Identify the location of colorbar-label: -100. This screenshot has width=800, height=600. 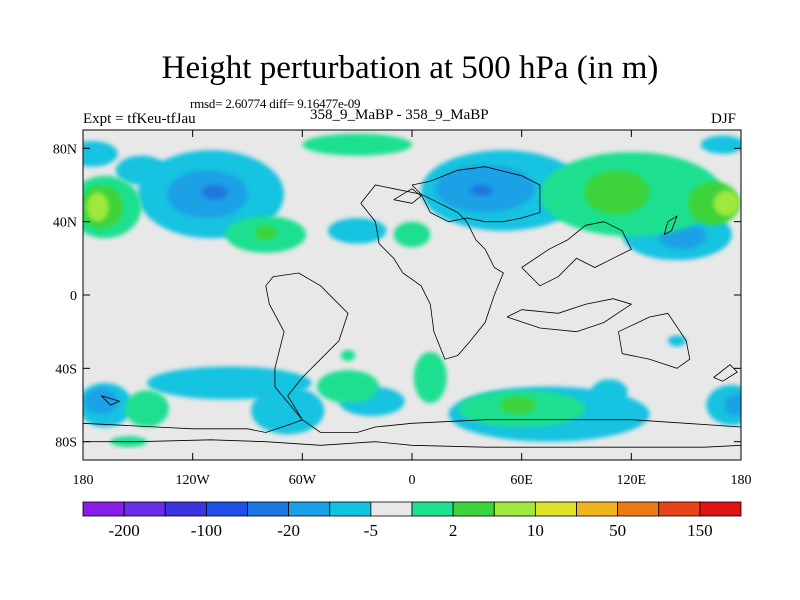
(206, 530).